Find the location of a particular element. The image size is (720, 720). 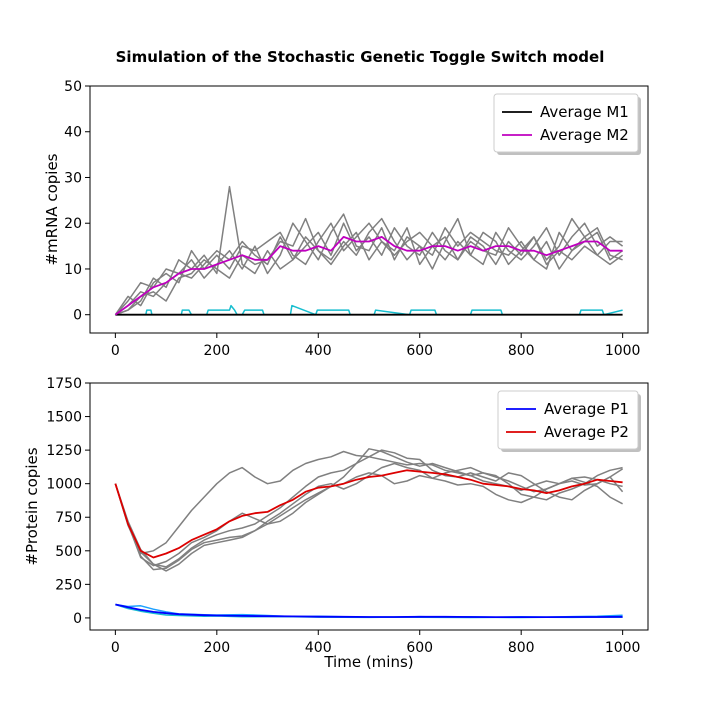

y-tick-label: 10 is located at coordinates (73, 270).